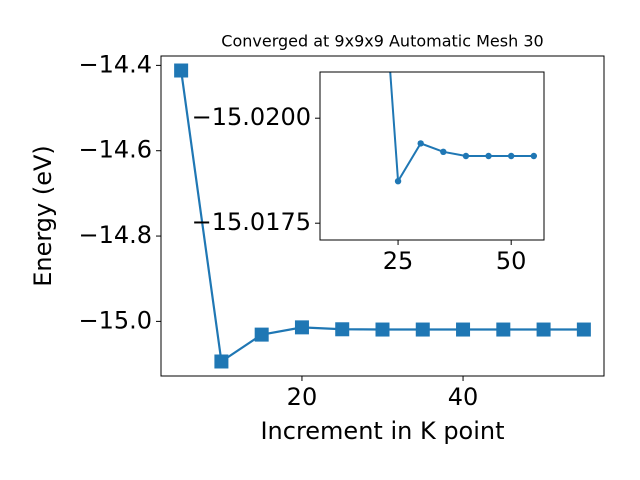 The width and height of the screenshot is (640, 480). What do you see at coordinates (382, 431) in the screenshot?
I see `x-axis-label: Increment in K point` at bounding box center [382, 431].